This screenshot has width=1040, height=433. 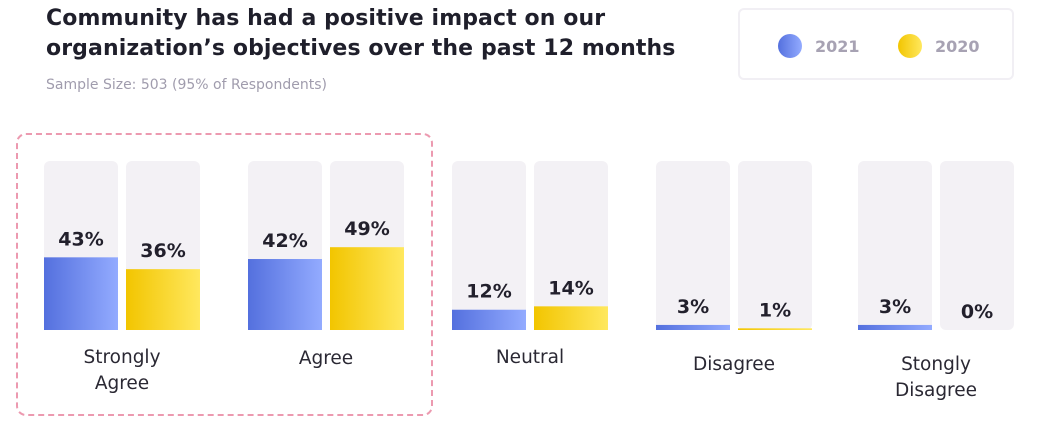 What do you see at coordinates (837, 46) in the screenshot?
I see `legend-label-2021: 2021` at bounding box center [837, 46].